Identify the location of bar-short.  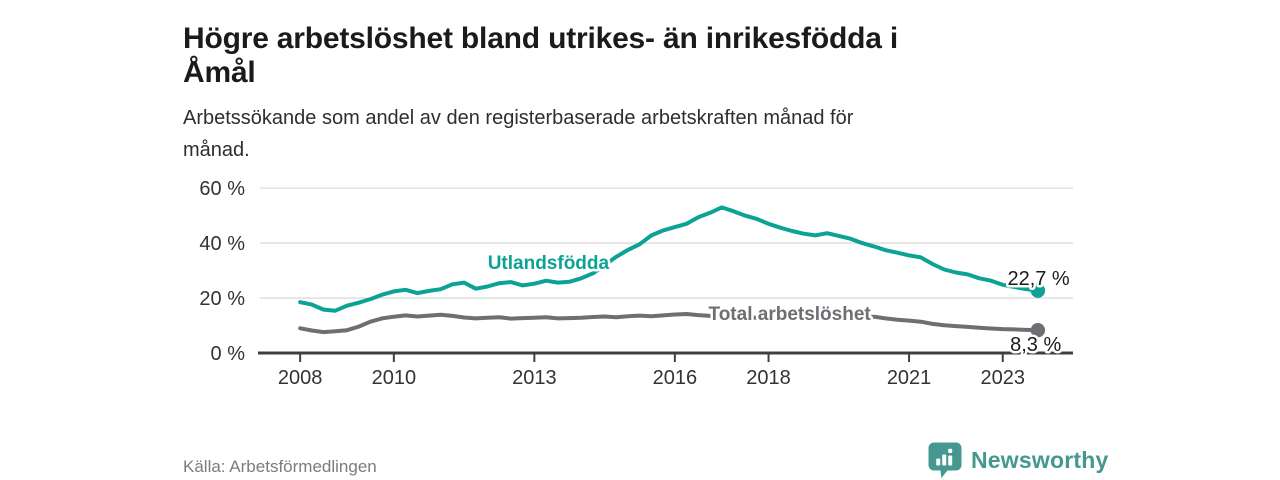
(938, 462).